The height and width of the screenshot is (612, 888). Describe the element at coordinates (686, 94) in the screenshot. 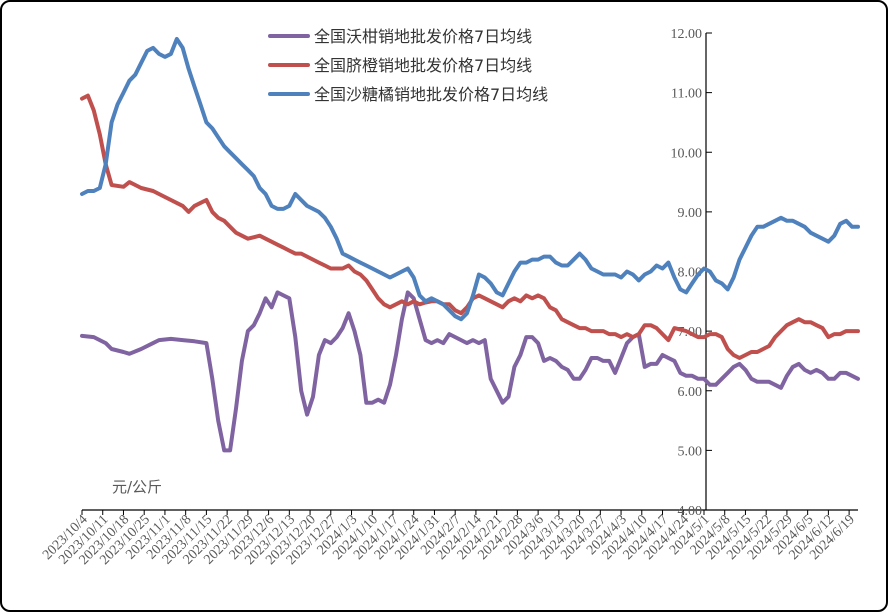

I see `y-tick-label: 11.00` at that location.